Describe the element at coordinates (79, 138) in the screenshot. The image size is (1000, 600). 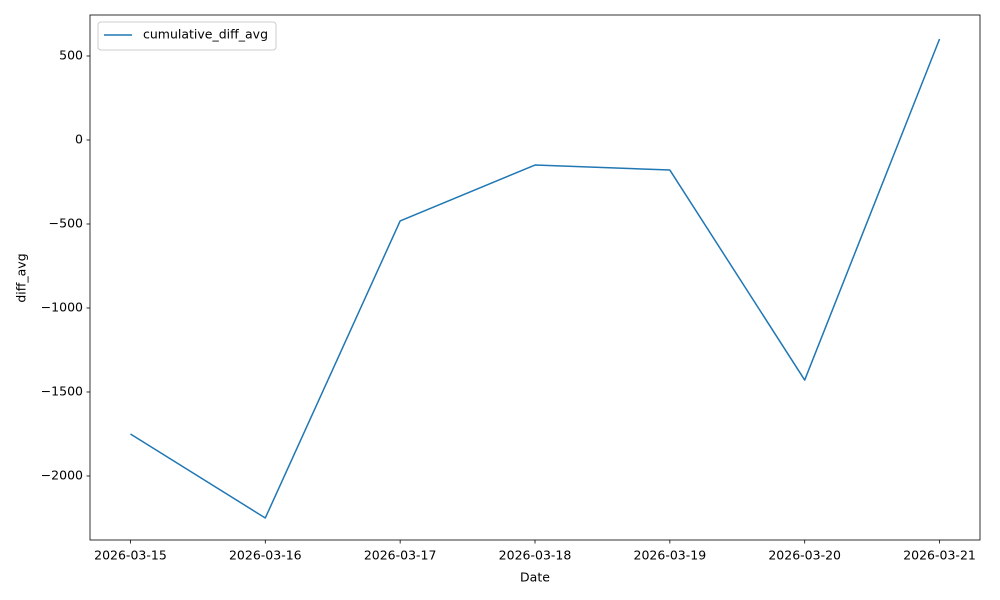
I see `y-tick-label: 0` at that location.